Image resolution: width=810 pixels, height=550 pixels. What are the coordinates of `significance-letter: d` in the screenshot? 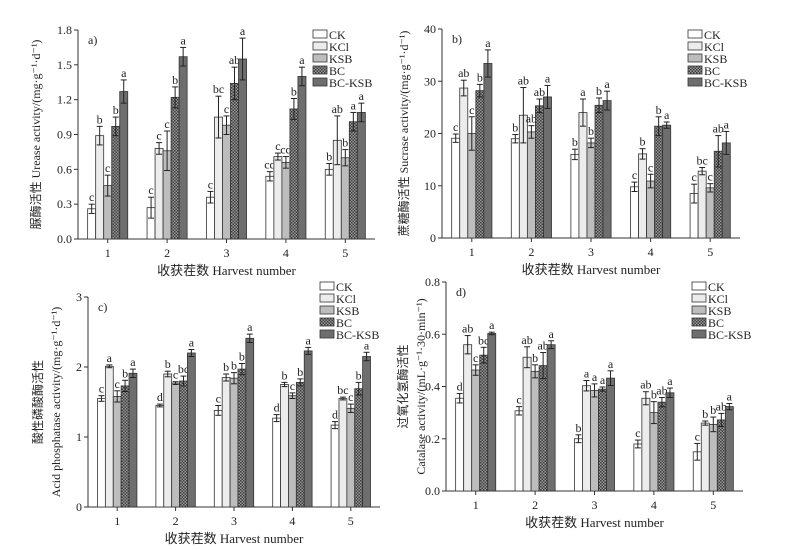 It's located at (277, 408).